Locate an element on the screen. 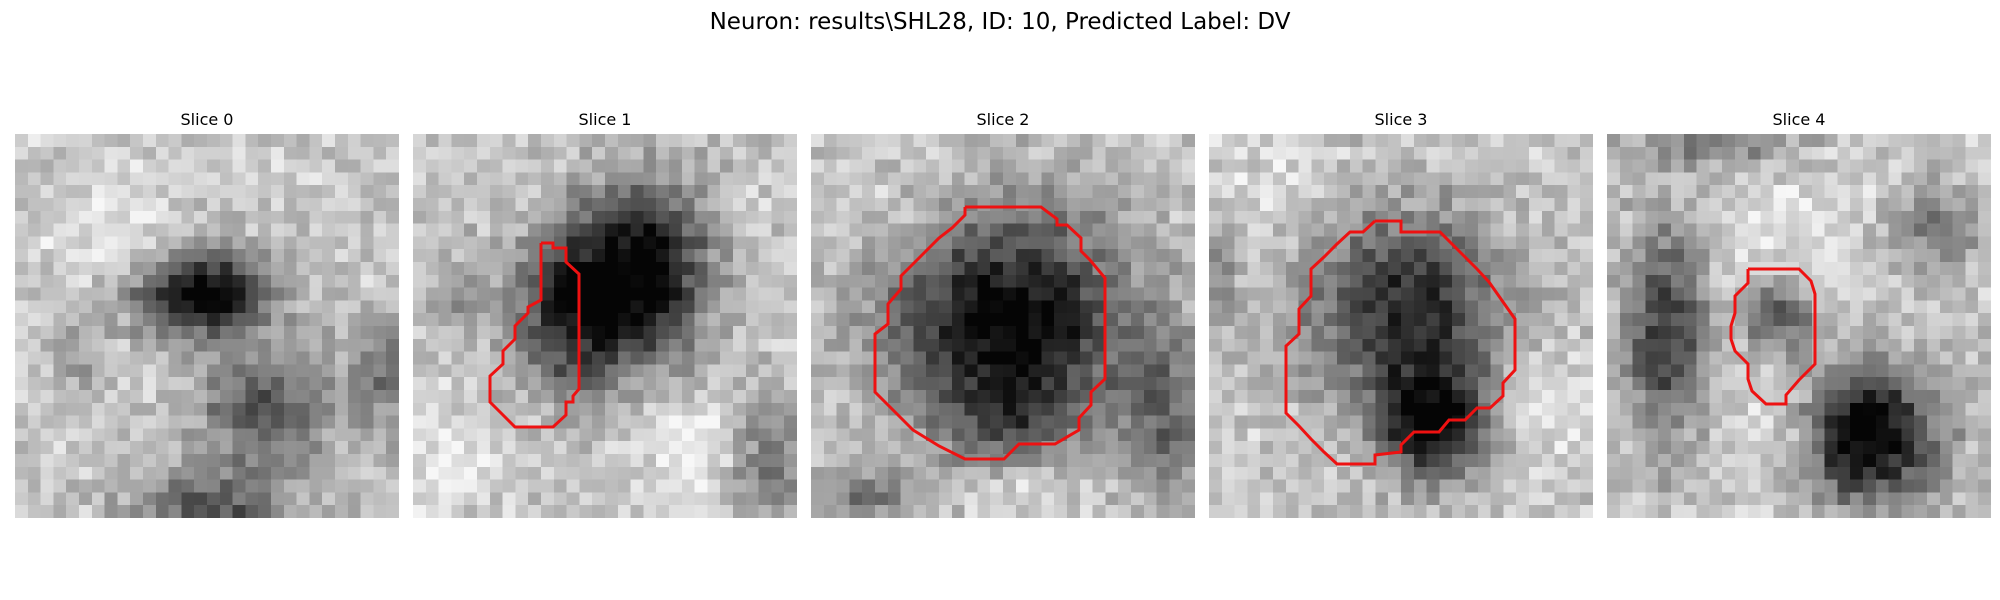  slice-panel-2: Slice 2 is located at coordinates (1003, 314).